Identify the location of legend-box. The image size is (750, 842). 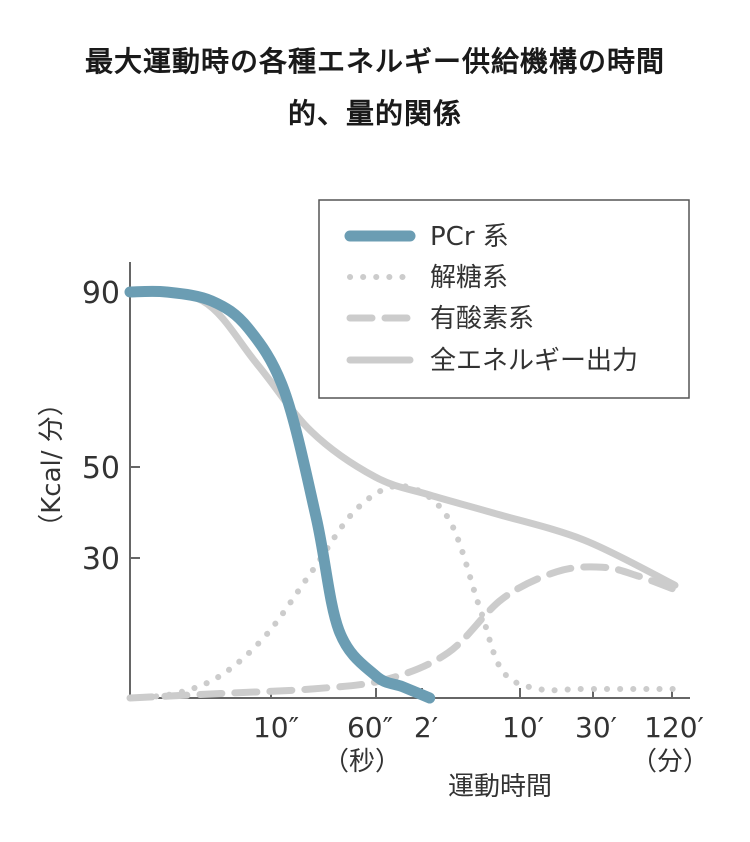
(504, 299).